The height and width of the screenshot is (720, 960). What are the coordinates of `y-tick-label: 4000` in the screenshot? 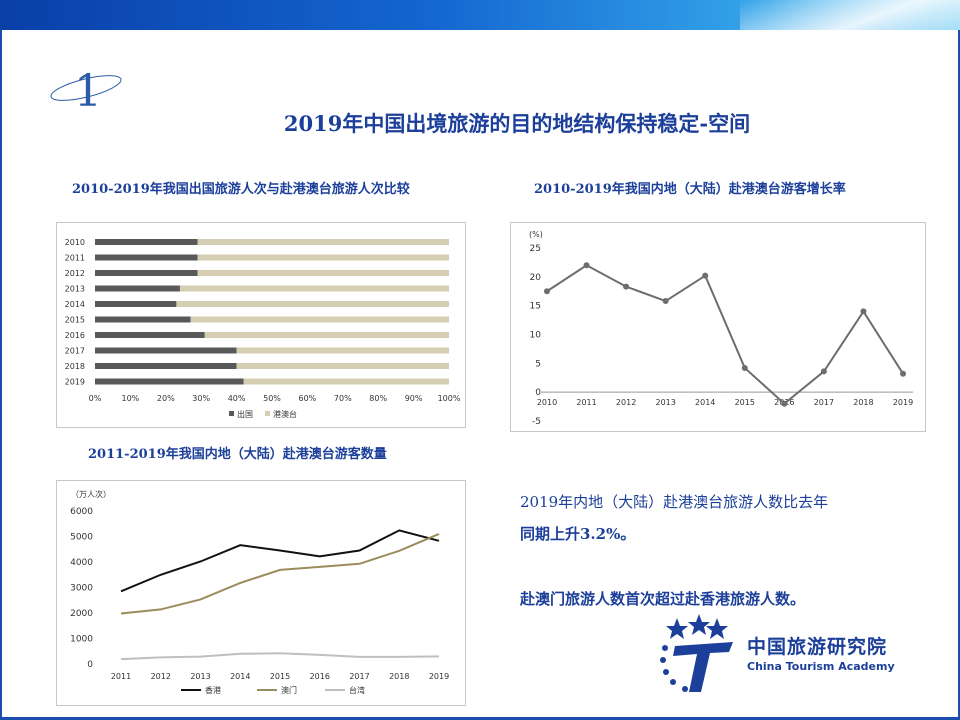 It's located at (81, 563).